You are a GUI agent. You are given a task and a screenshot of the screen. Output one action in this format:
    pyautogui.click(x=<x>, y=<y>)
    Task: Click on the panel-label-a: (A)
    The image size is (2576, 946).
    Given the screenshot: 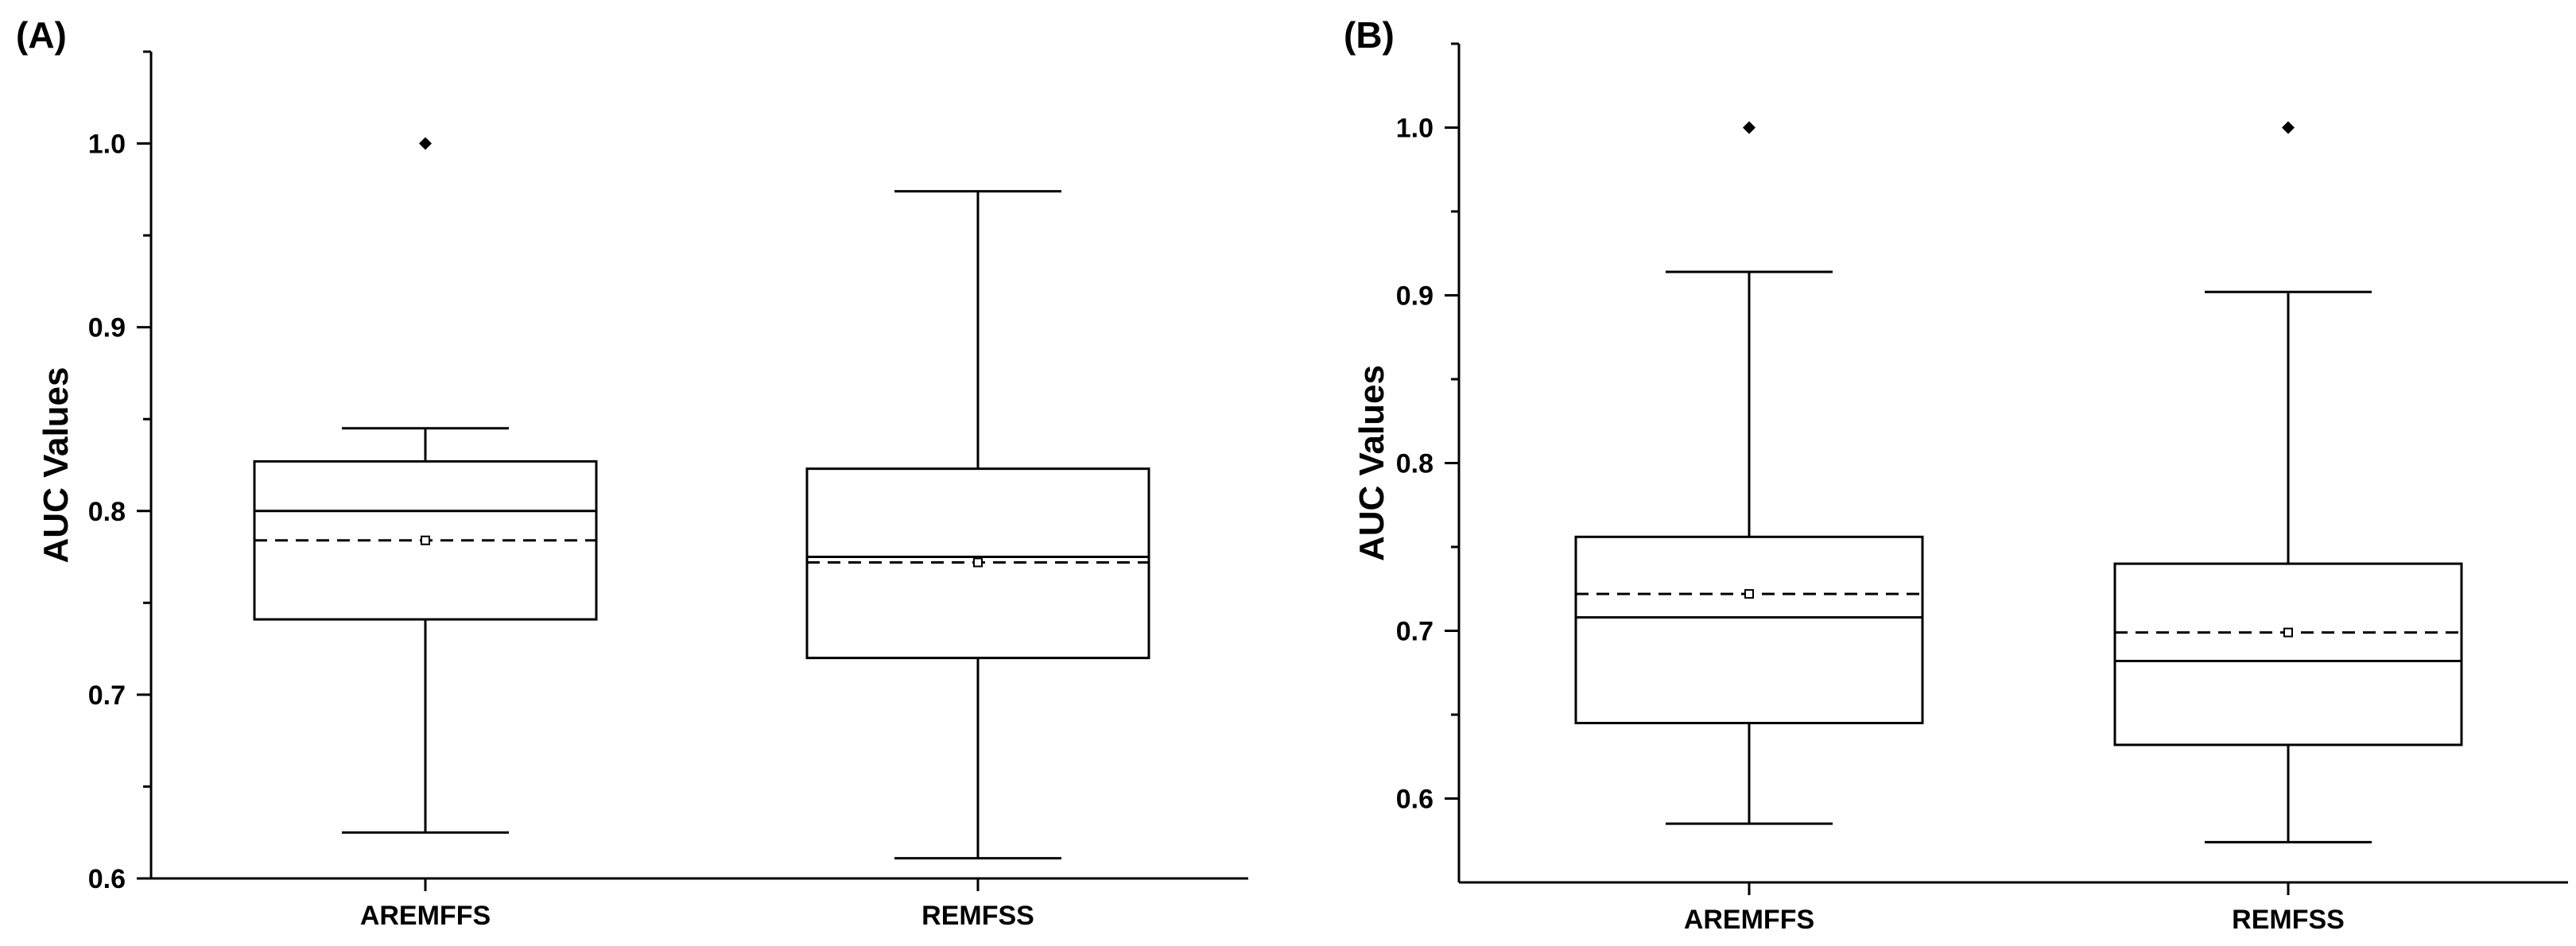 What is the action you would take?
    pyautogui.click(x=42, y=35)
    